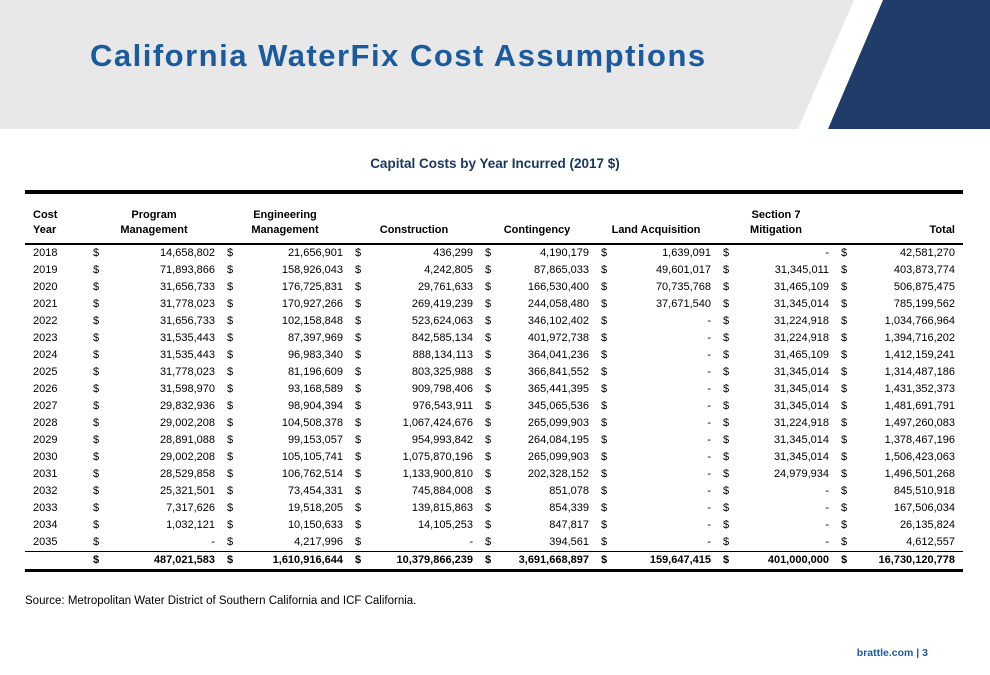 The image size is (990, 675). Describe the element at coordinates (437, 423) in the screenshot. I see `cell-value: 1,067,424,676` at that location.